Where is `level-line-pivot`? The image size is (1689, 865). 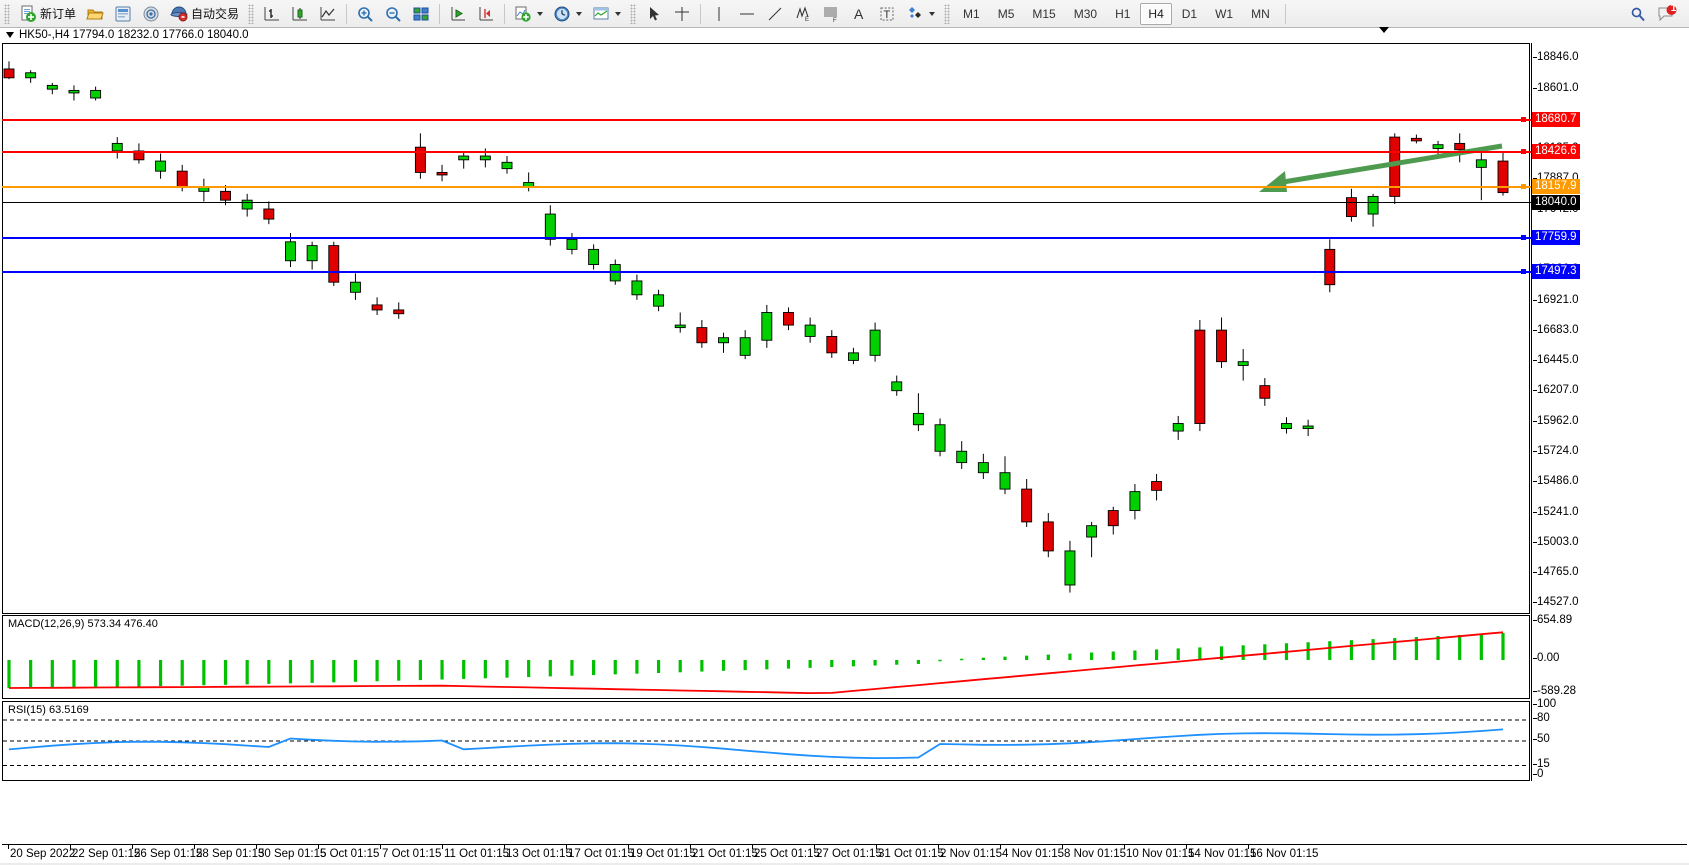
level-line-pivot is located at coordinates (766, 187).